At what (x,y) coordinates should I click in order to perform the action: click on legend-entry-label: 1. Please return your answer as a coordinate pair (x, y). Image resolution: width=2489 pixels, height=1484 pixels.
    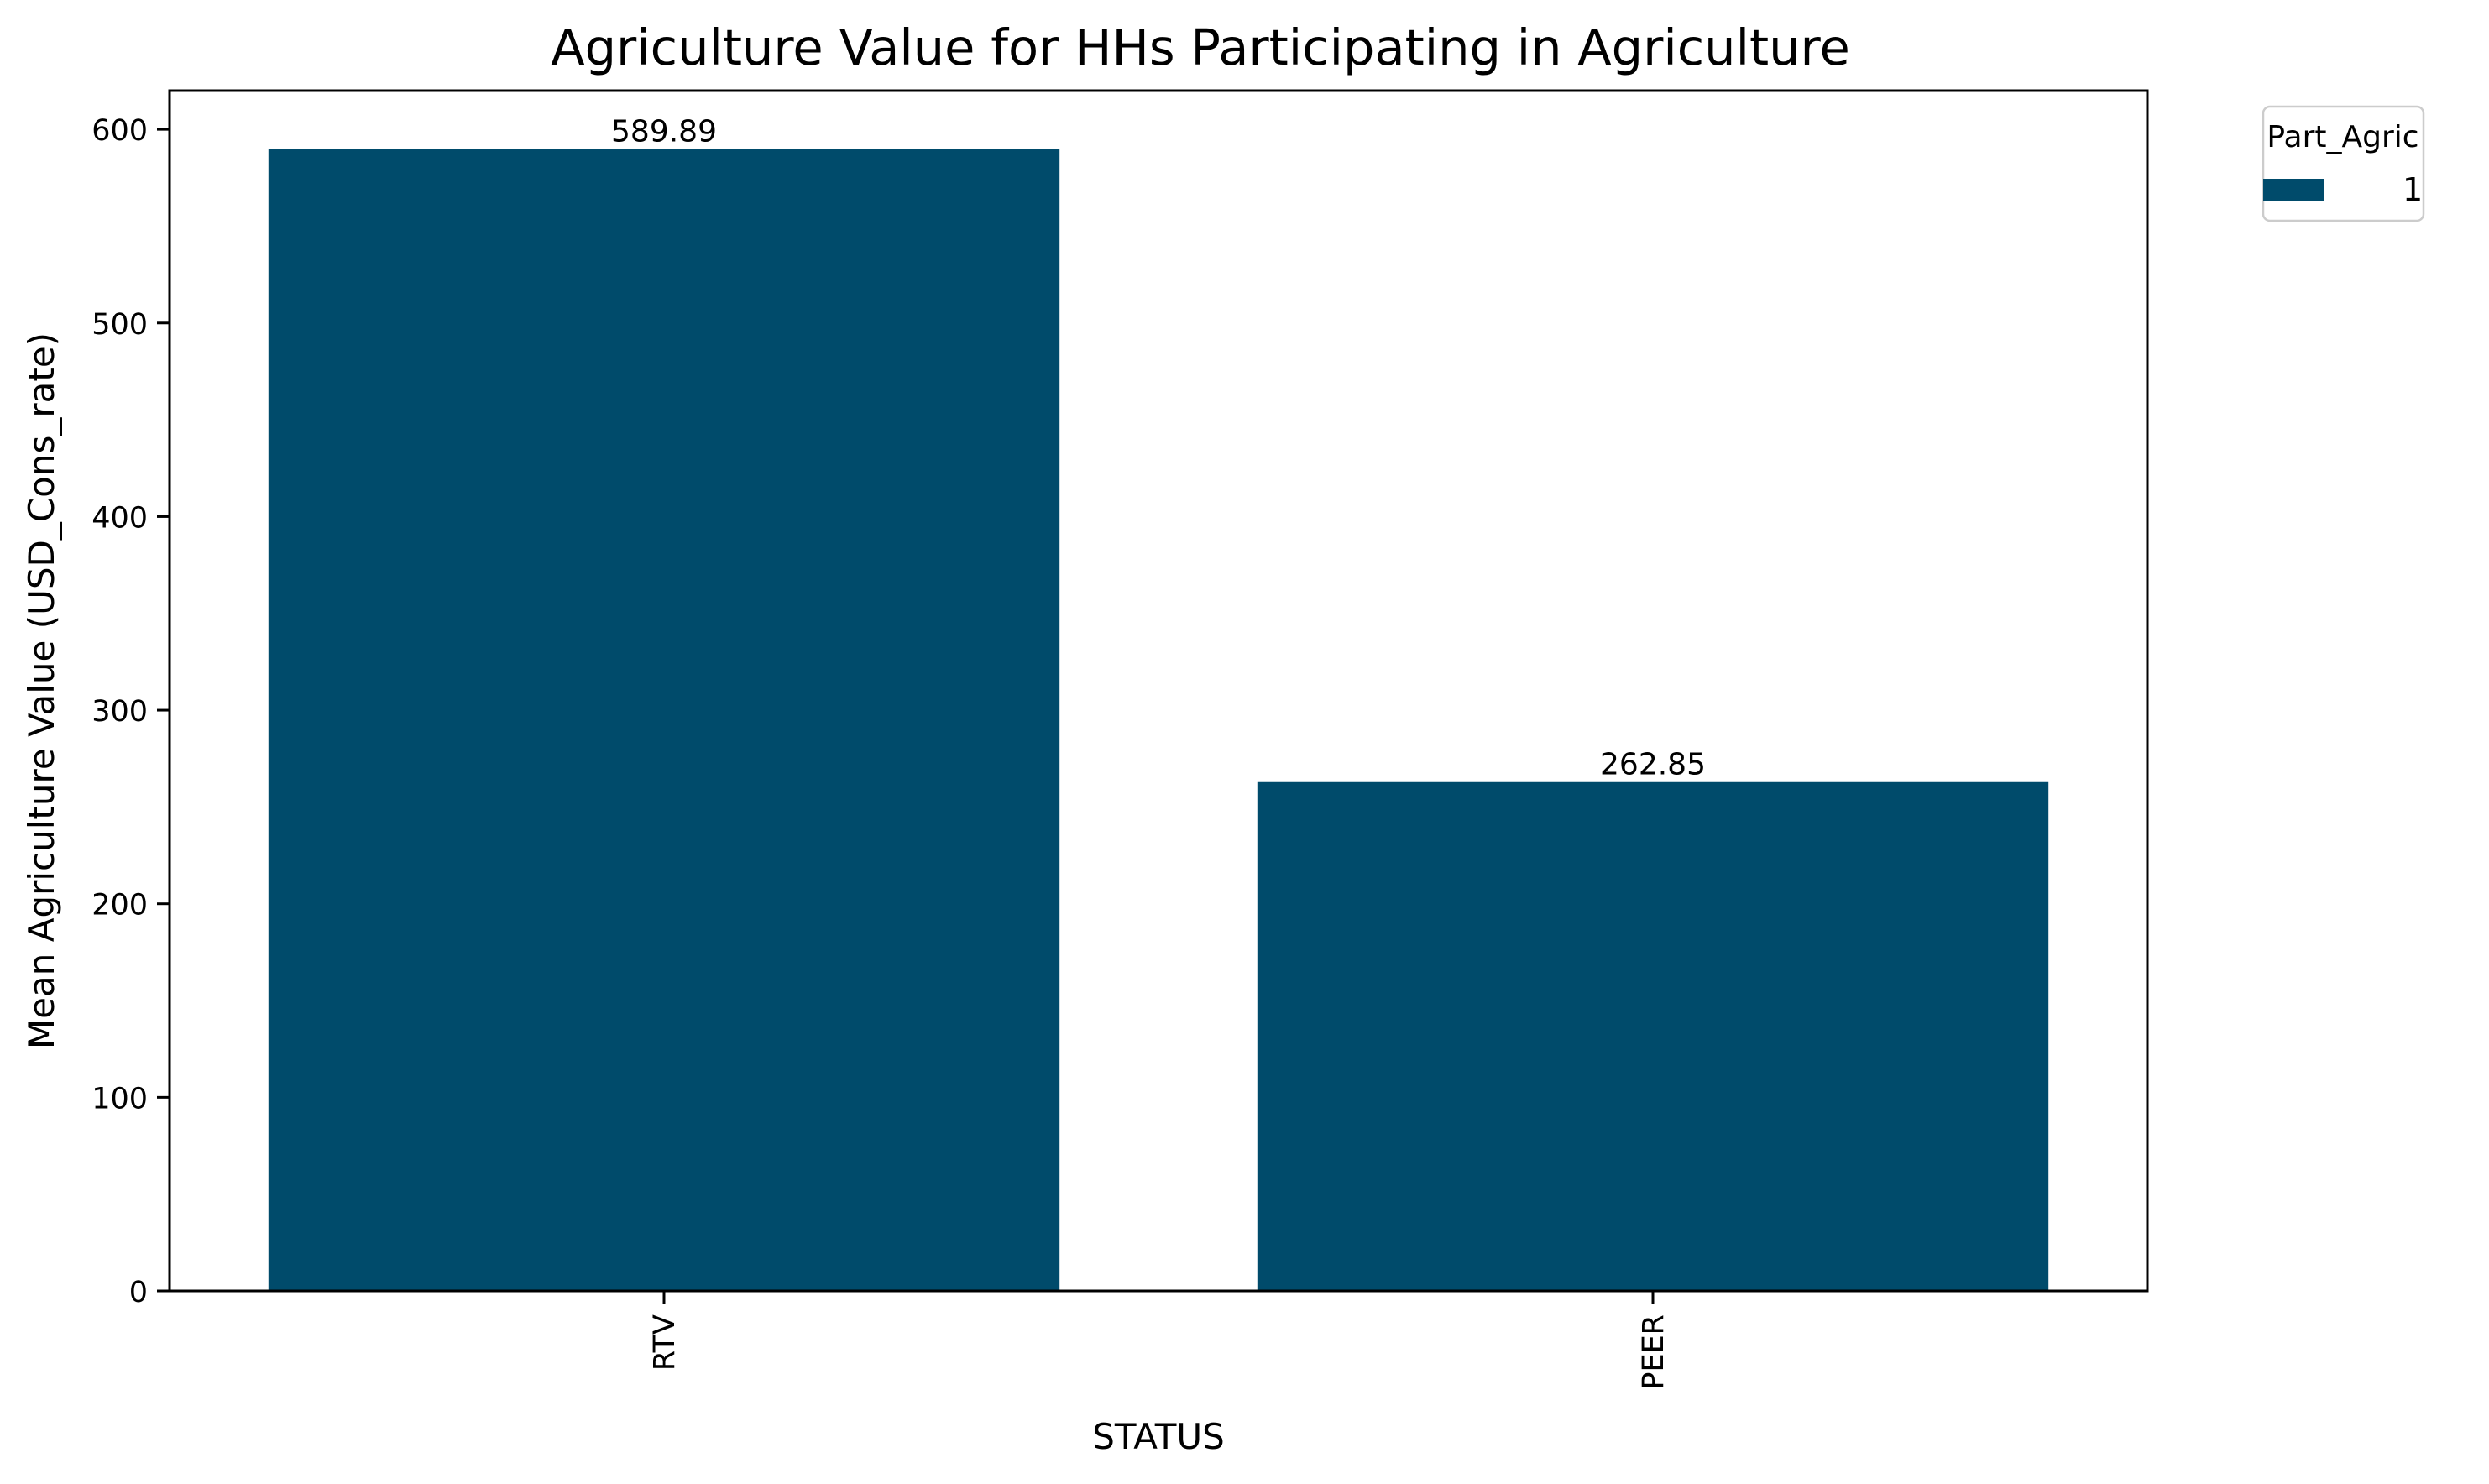
    Looking at the image, I should click on (2413, 189).